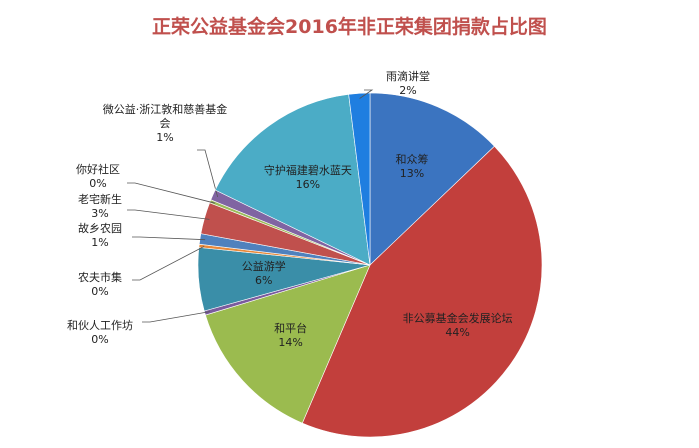 This screenshot has width=699, height=448. What do you see at coordinates (100, 199) in the screenshot?
I see `label-text: 老宅新生` at bounding box center [100, 199].